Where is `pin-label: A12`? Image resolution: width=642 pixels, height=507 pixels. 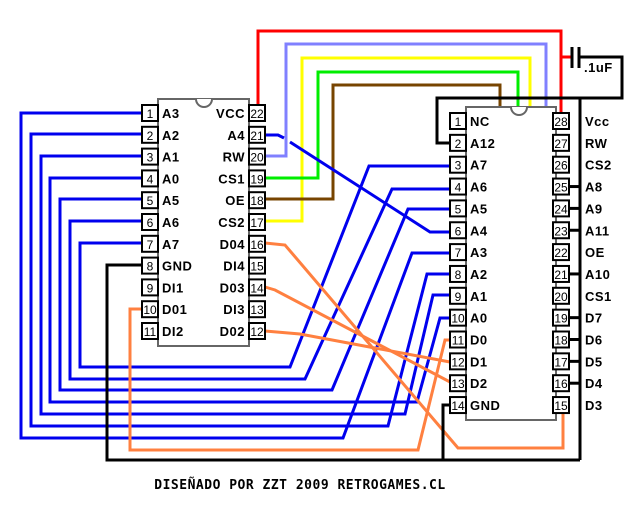
pin-label: A12 is located at coordinates (482, 143).